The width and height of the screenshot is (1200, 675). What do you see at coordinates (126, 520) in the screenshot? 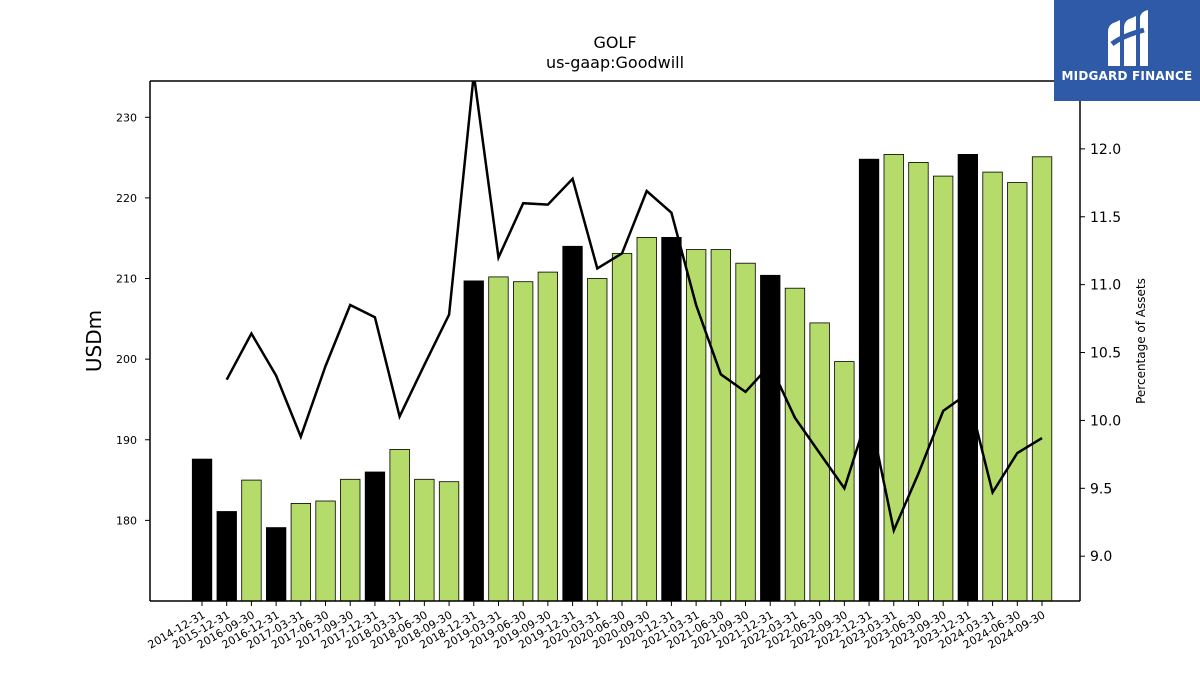
I see `y-tick-label-180: 180` at bounding box center [126, 520].